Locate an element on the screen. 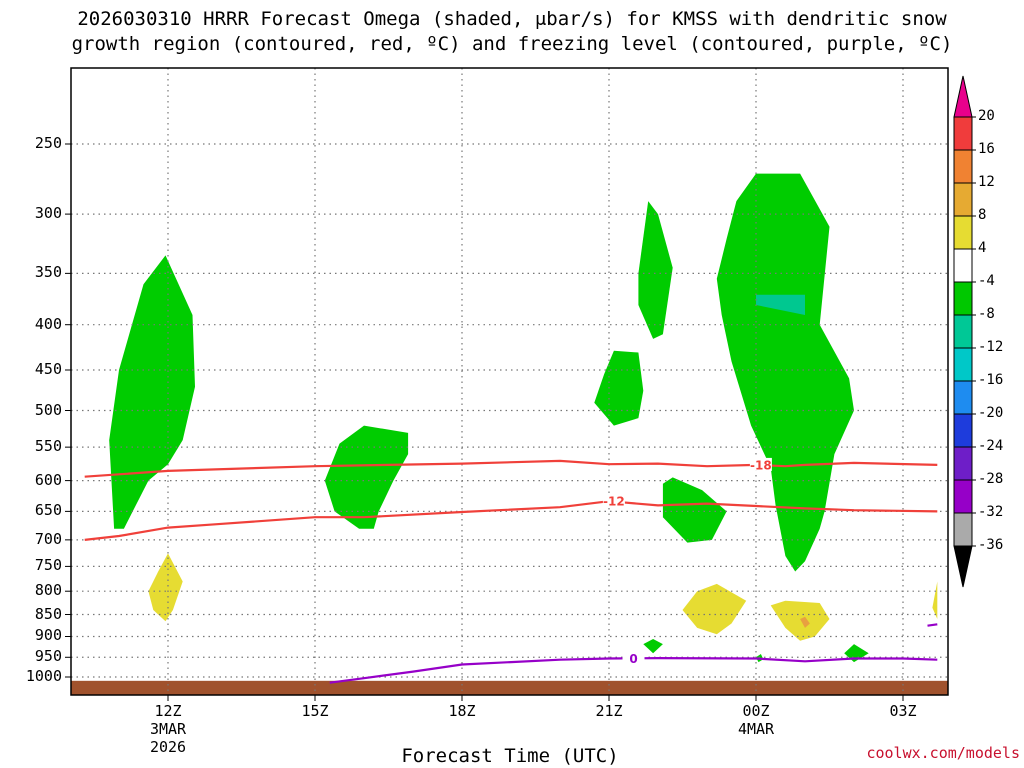  y-tick-label-250: 250 is located at coordinates (48, 143).